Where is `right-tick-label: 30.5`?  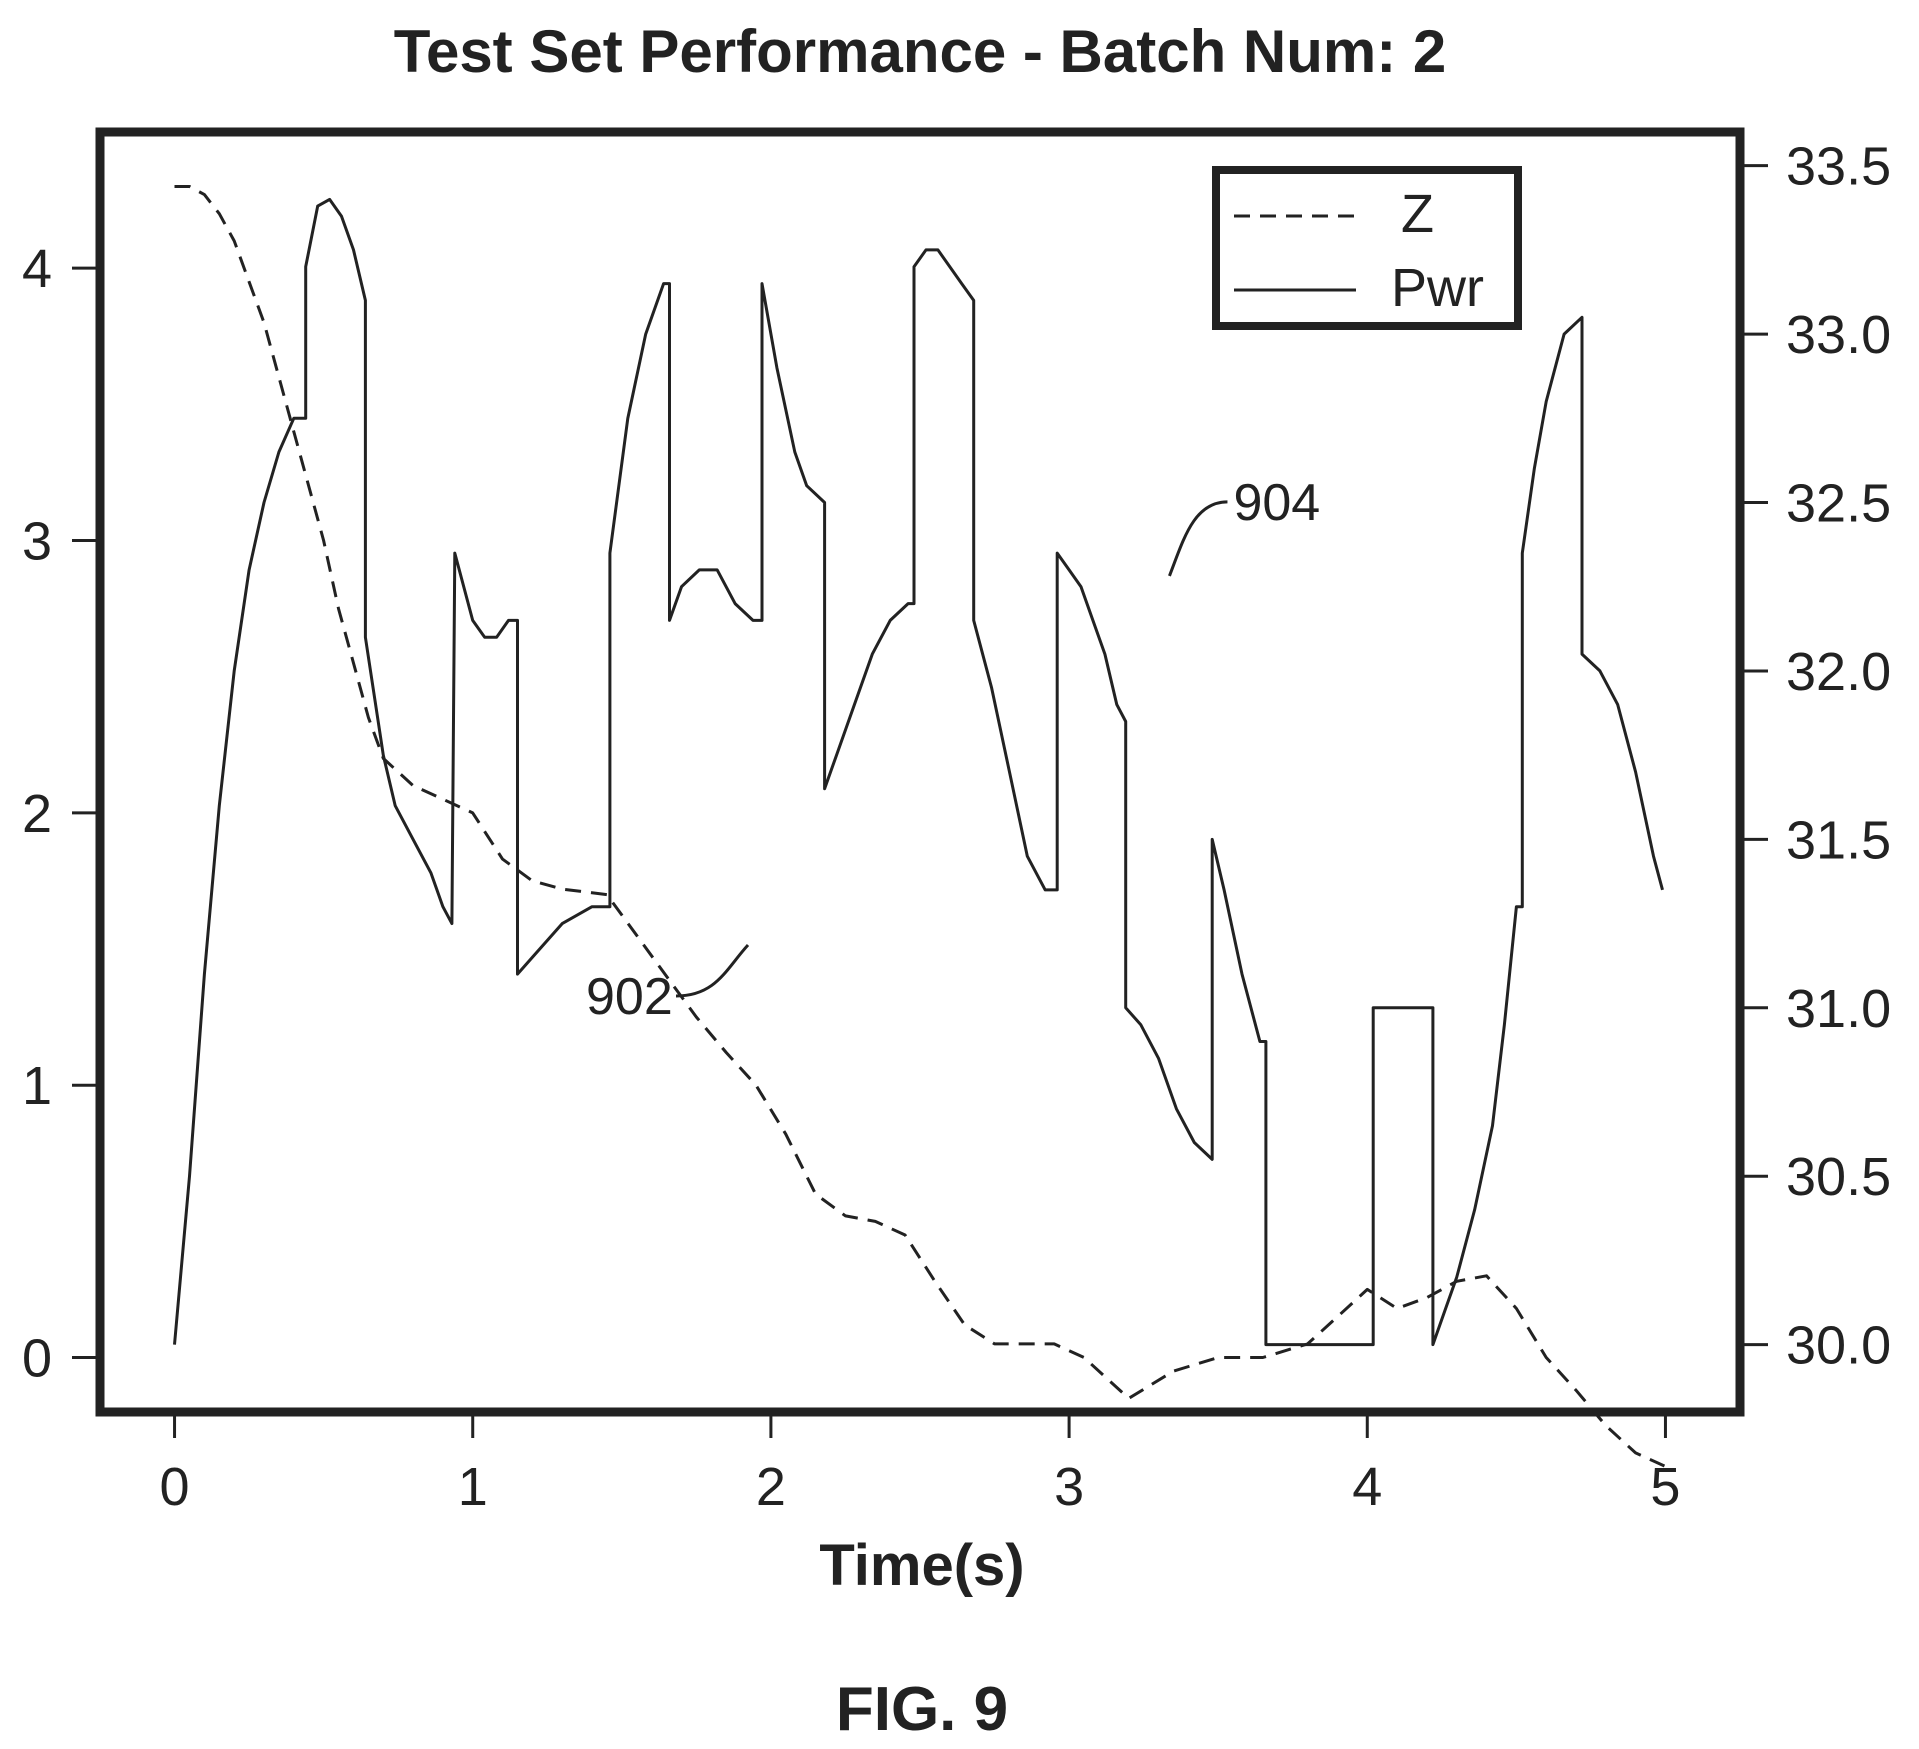
right-tick-label: 30.5 is located at coordinates (1838, 1177).